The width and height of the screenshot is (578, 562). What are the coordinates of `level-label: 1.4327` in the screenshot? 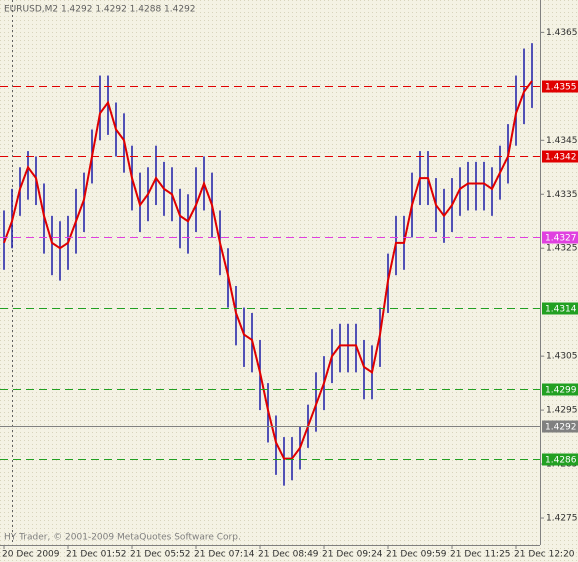 It's located at (561, 239).